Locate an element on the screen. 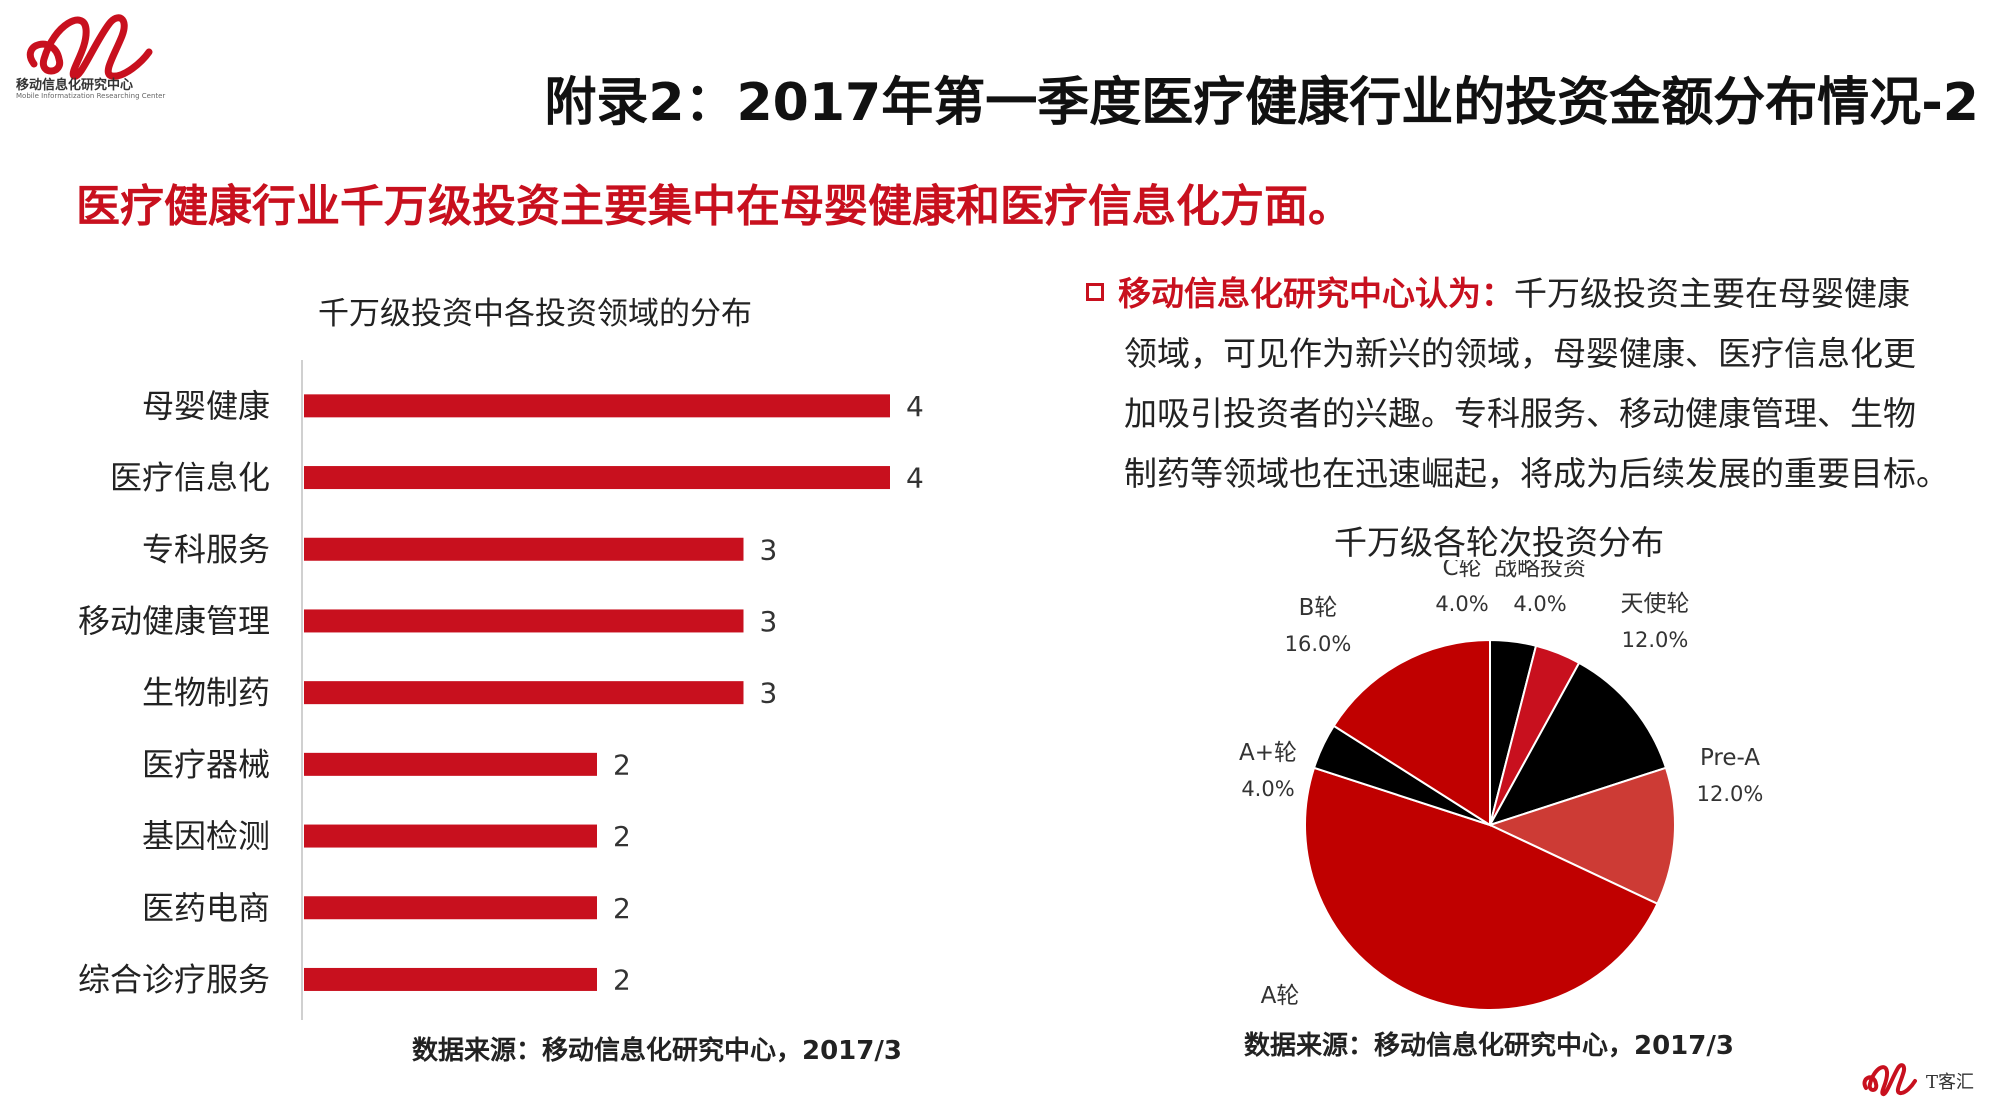 The image size is (2001, 1114). insight-line: 千万级投资主要在母婴健康 is located at coordinates (1712, 293).